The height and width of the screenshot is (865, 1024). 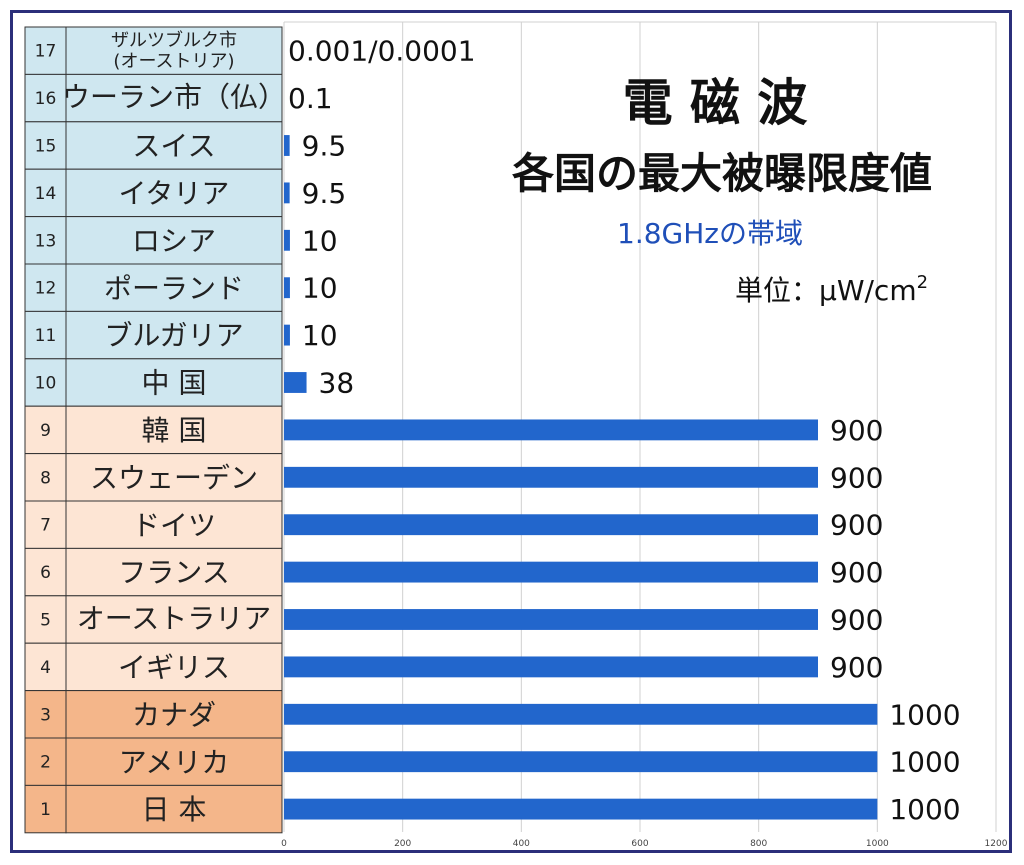 I want to click on country-label: カナダ, so click(x=174, y=714).